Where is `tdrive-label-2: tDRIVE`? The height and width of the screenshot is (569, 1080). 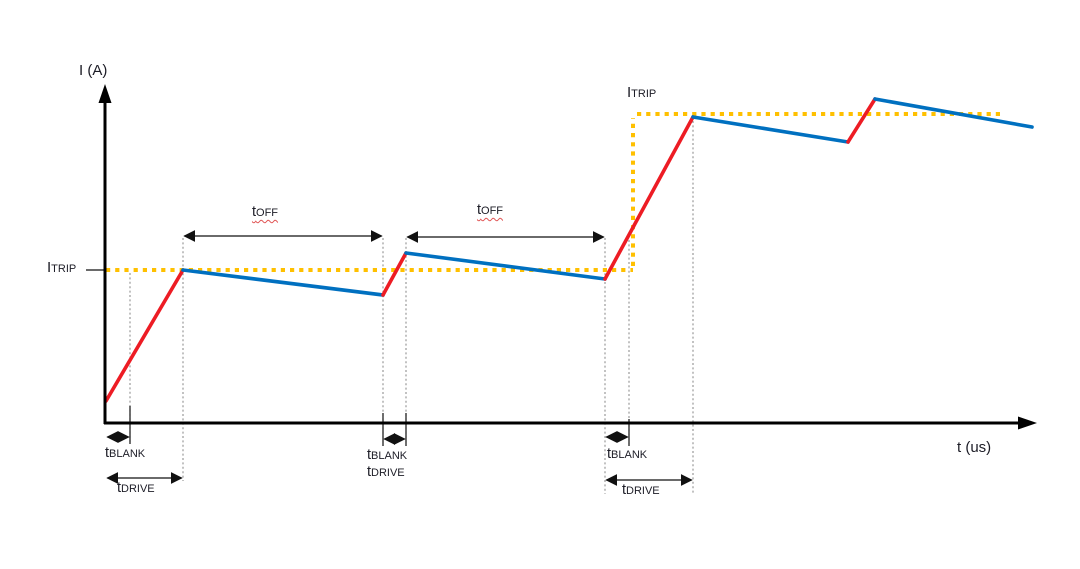
tdrive-label-2: tDRIVE is located at coordinates (386, 472).